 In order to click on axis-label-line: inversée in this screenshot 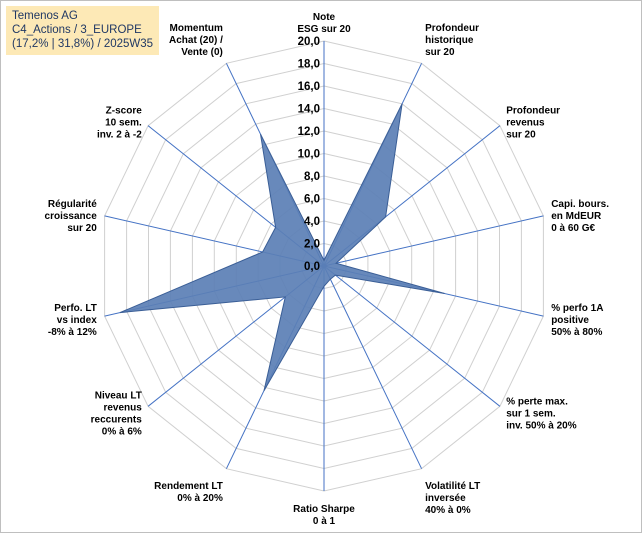, I will do `click(445, 498)`.